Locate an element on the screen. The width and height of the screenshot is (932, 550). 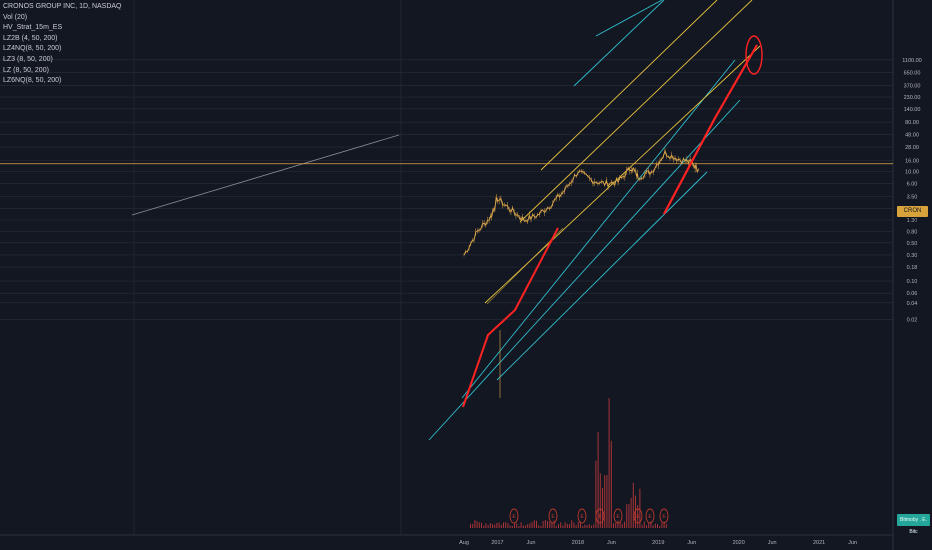
y-tick-label: 0.06 is located at coordinates (912, 294).